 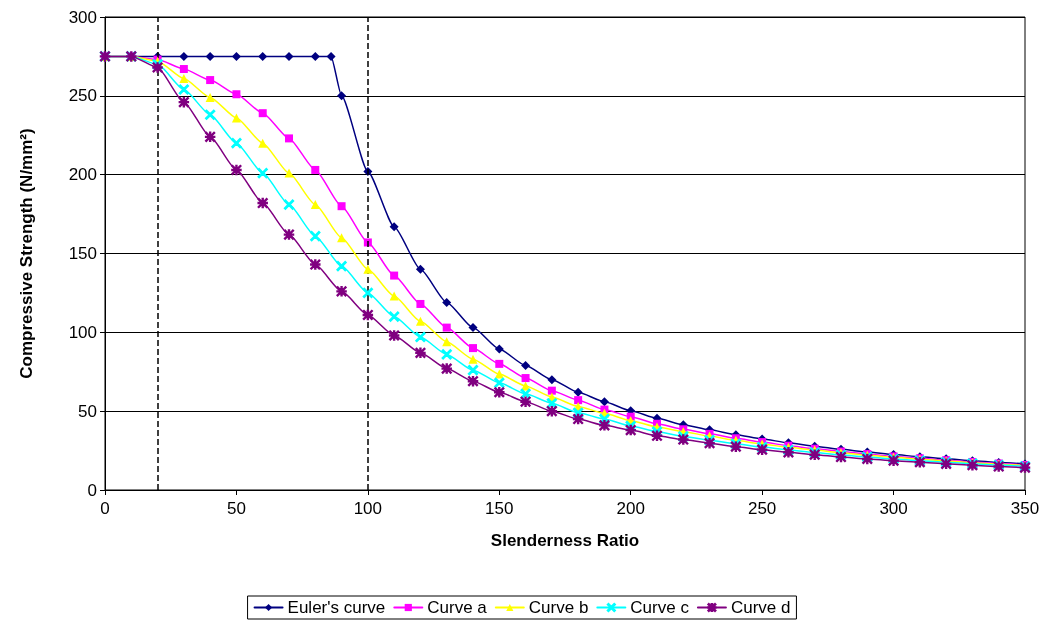 What do you see at coordinates (236, 508) in the screenshot?
I see `x-tick-label: 50` at bounding box center [236, 508].